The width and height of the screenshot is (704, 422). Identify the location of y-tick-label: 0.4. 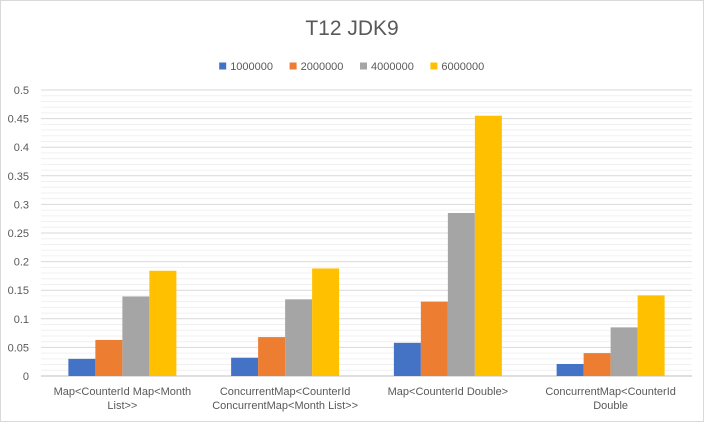
(21, 148).